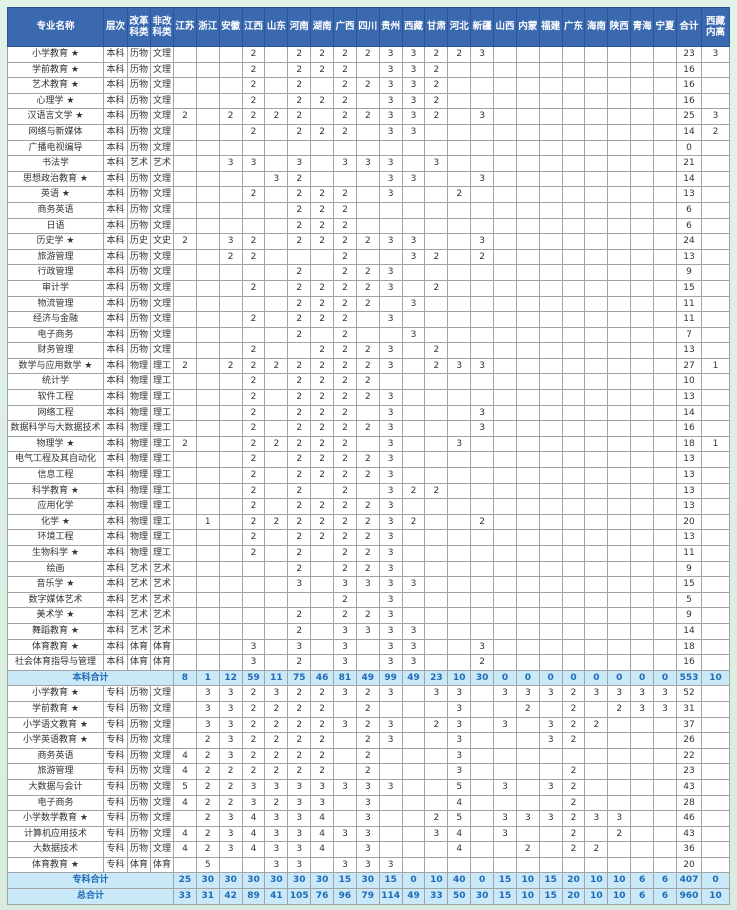  Describe the element at coordinates (185, 787) in the screenshot. I see `plan-count-cell: 5` at that location.